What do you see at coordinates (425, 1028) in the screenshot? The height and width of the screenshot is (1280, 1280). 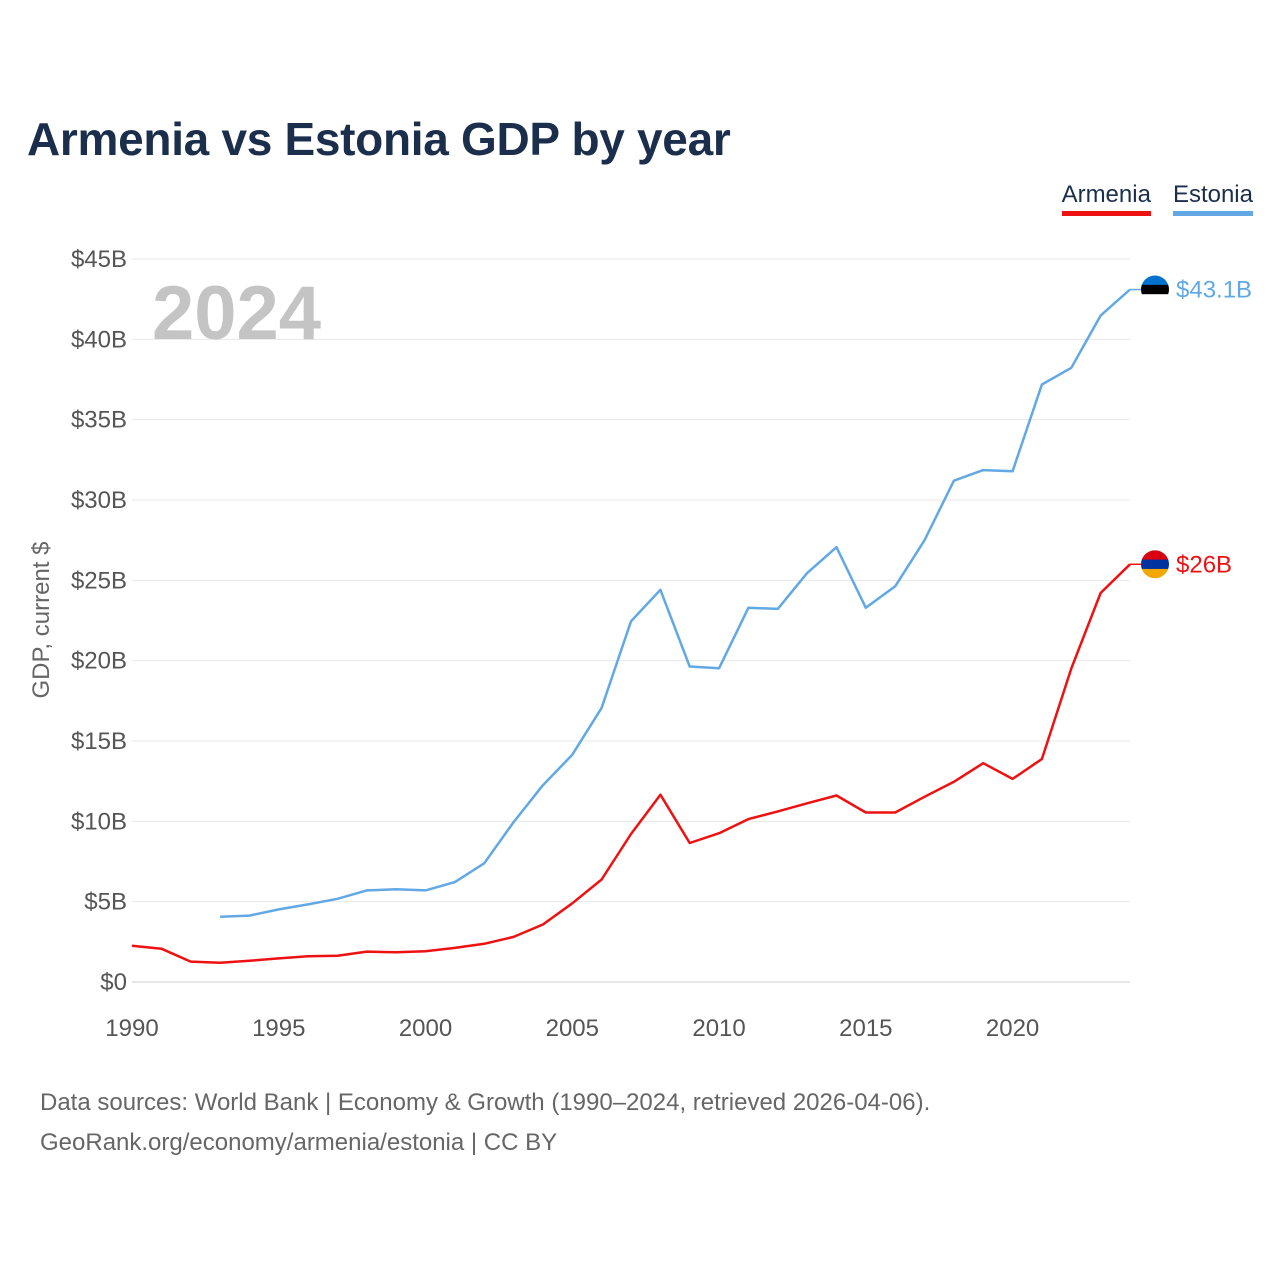 I see `x-tick-label: 2000` at bounding box center [425, 1028].